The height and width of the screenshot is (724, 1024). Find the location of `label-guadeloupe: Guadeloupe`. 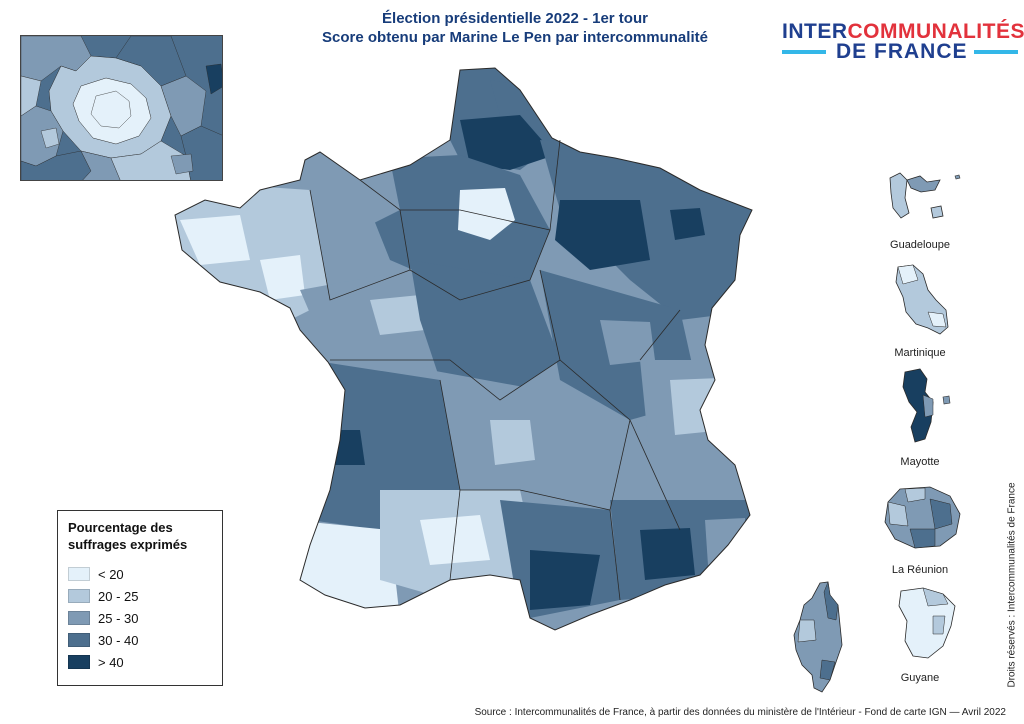

label-guadeloupe: Guadeloupe is located at coordinates (920, 245).